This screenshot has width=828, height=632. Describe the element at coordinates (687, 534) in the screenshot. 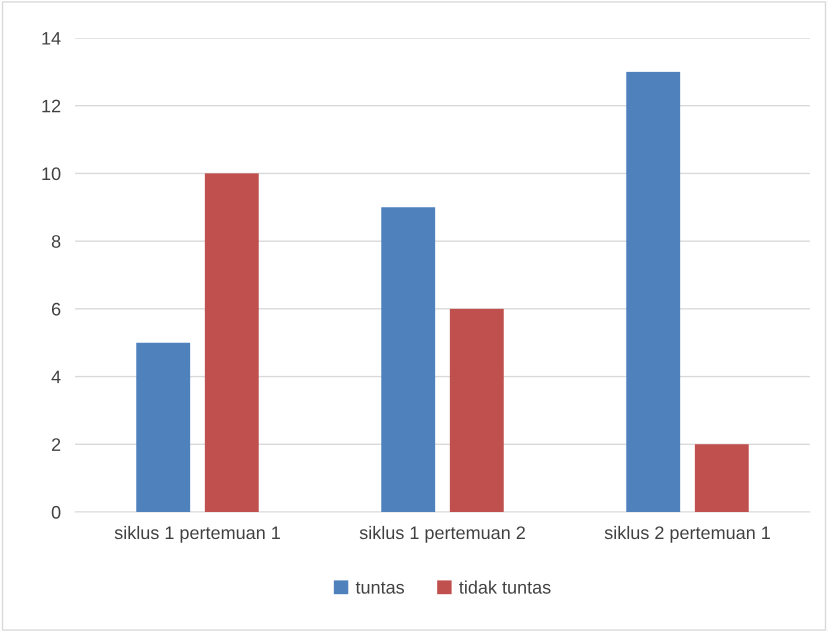

I see `x-tick-label: siklus 2 pertemuan 1` at that location.